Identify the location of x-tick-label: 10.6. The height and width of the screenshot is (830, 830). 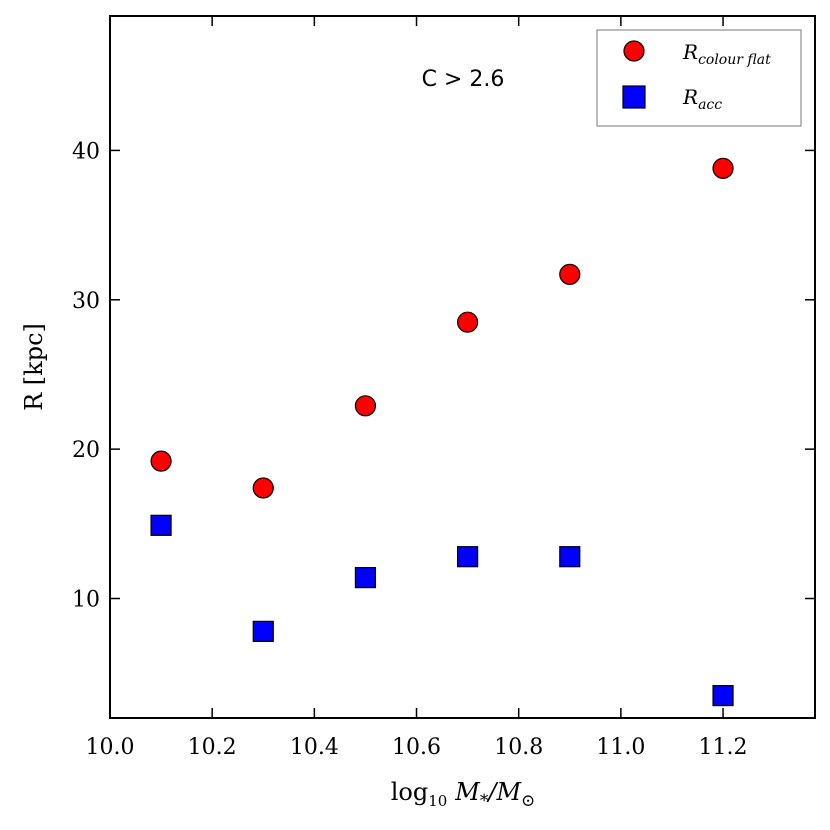
(416, 747).